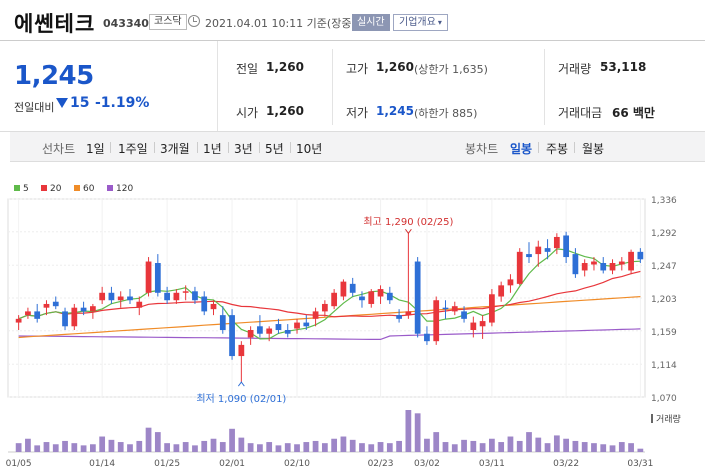 The height and width of the screenshot is (475, 705). What do you see at coordinates (664, 366) in the screenshot?
I see `y-tick-label: 1,114` at bounding box center [664, 366].